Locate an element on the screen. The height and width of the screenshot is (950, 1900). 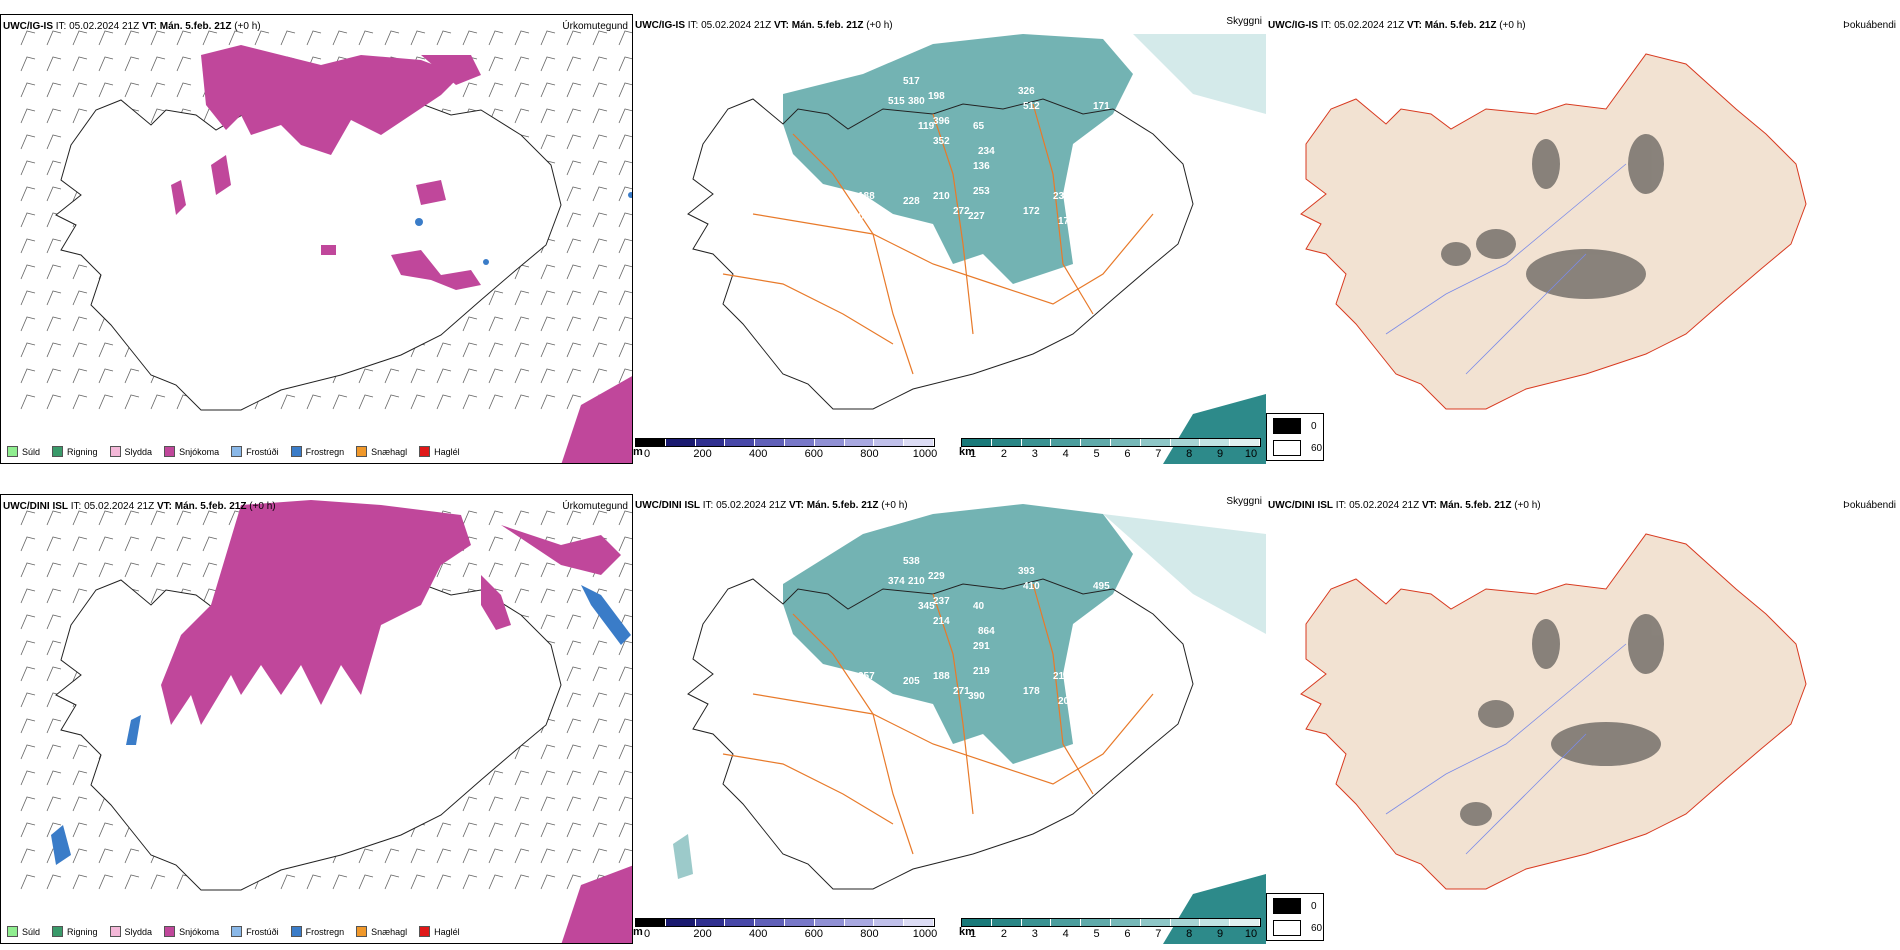
peak-height-label: 215 is located at coordinates (1061, 676).